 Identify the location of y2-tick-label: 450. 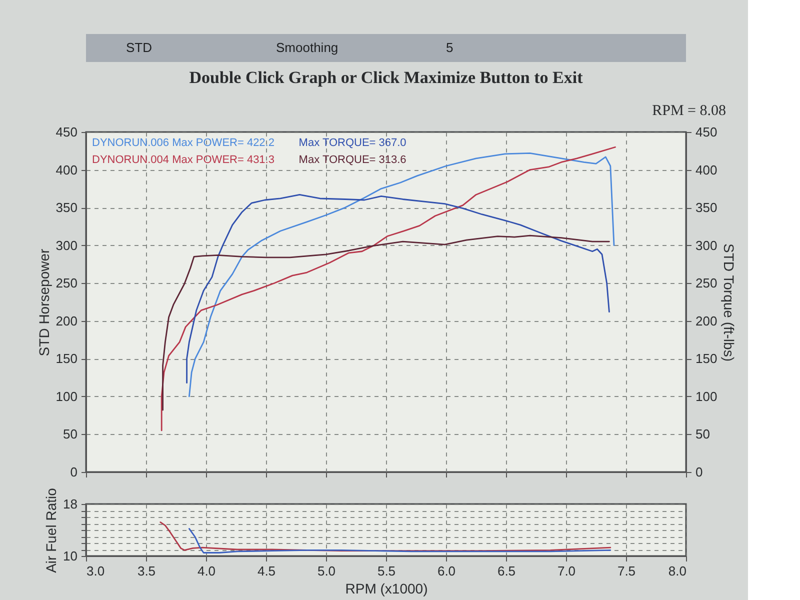
(707, 132).